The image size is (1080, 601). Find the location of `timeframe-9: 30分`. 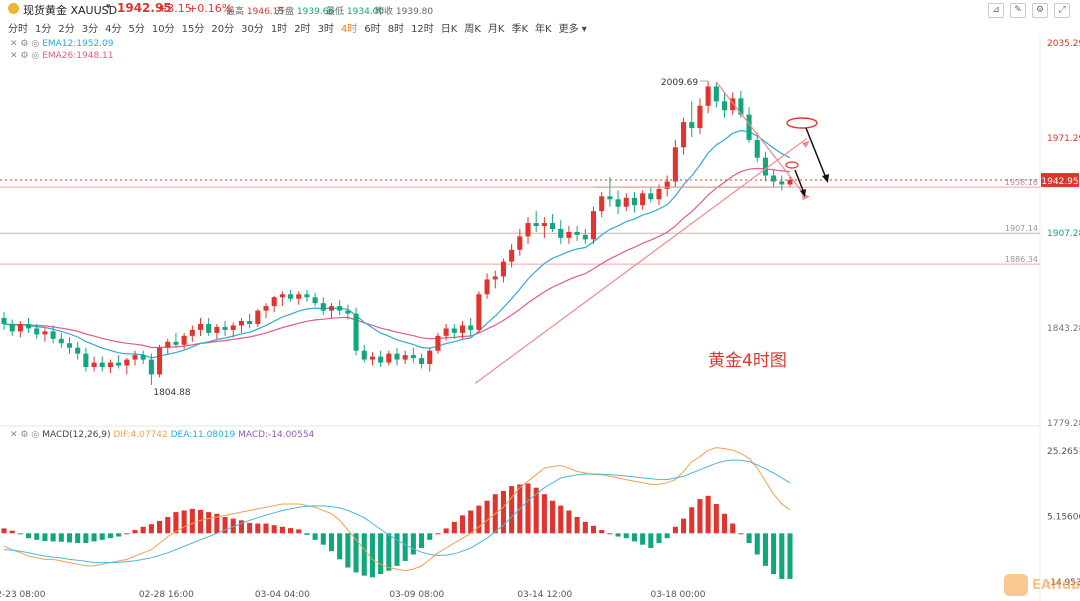

timeframe-9: 30分 is located at coordinates (252, 29).